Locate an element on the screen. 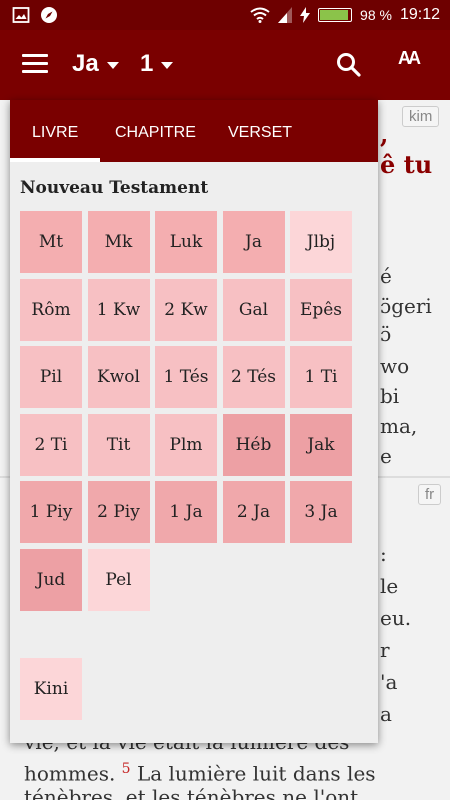 The width and height of the screenshot is (450, 800). book-cell: Mt is located at coordinates (51, 242).